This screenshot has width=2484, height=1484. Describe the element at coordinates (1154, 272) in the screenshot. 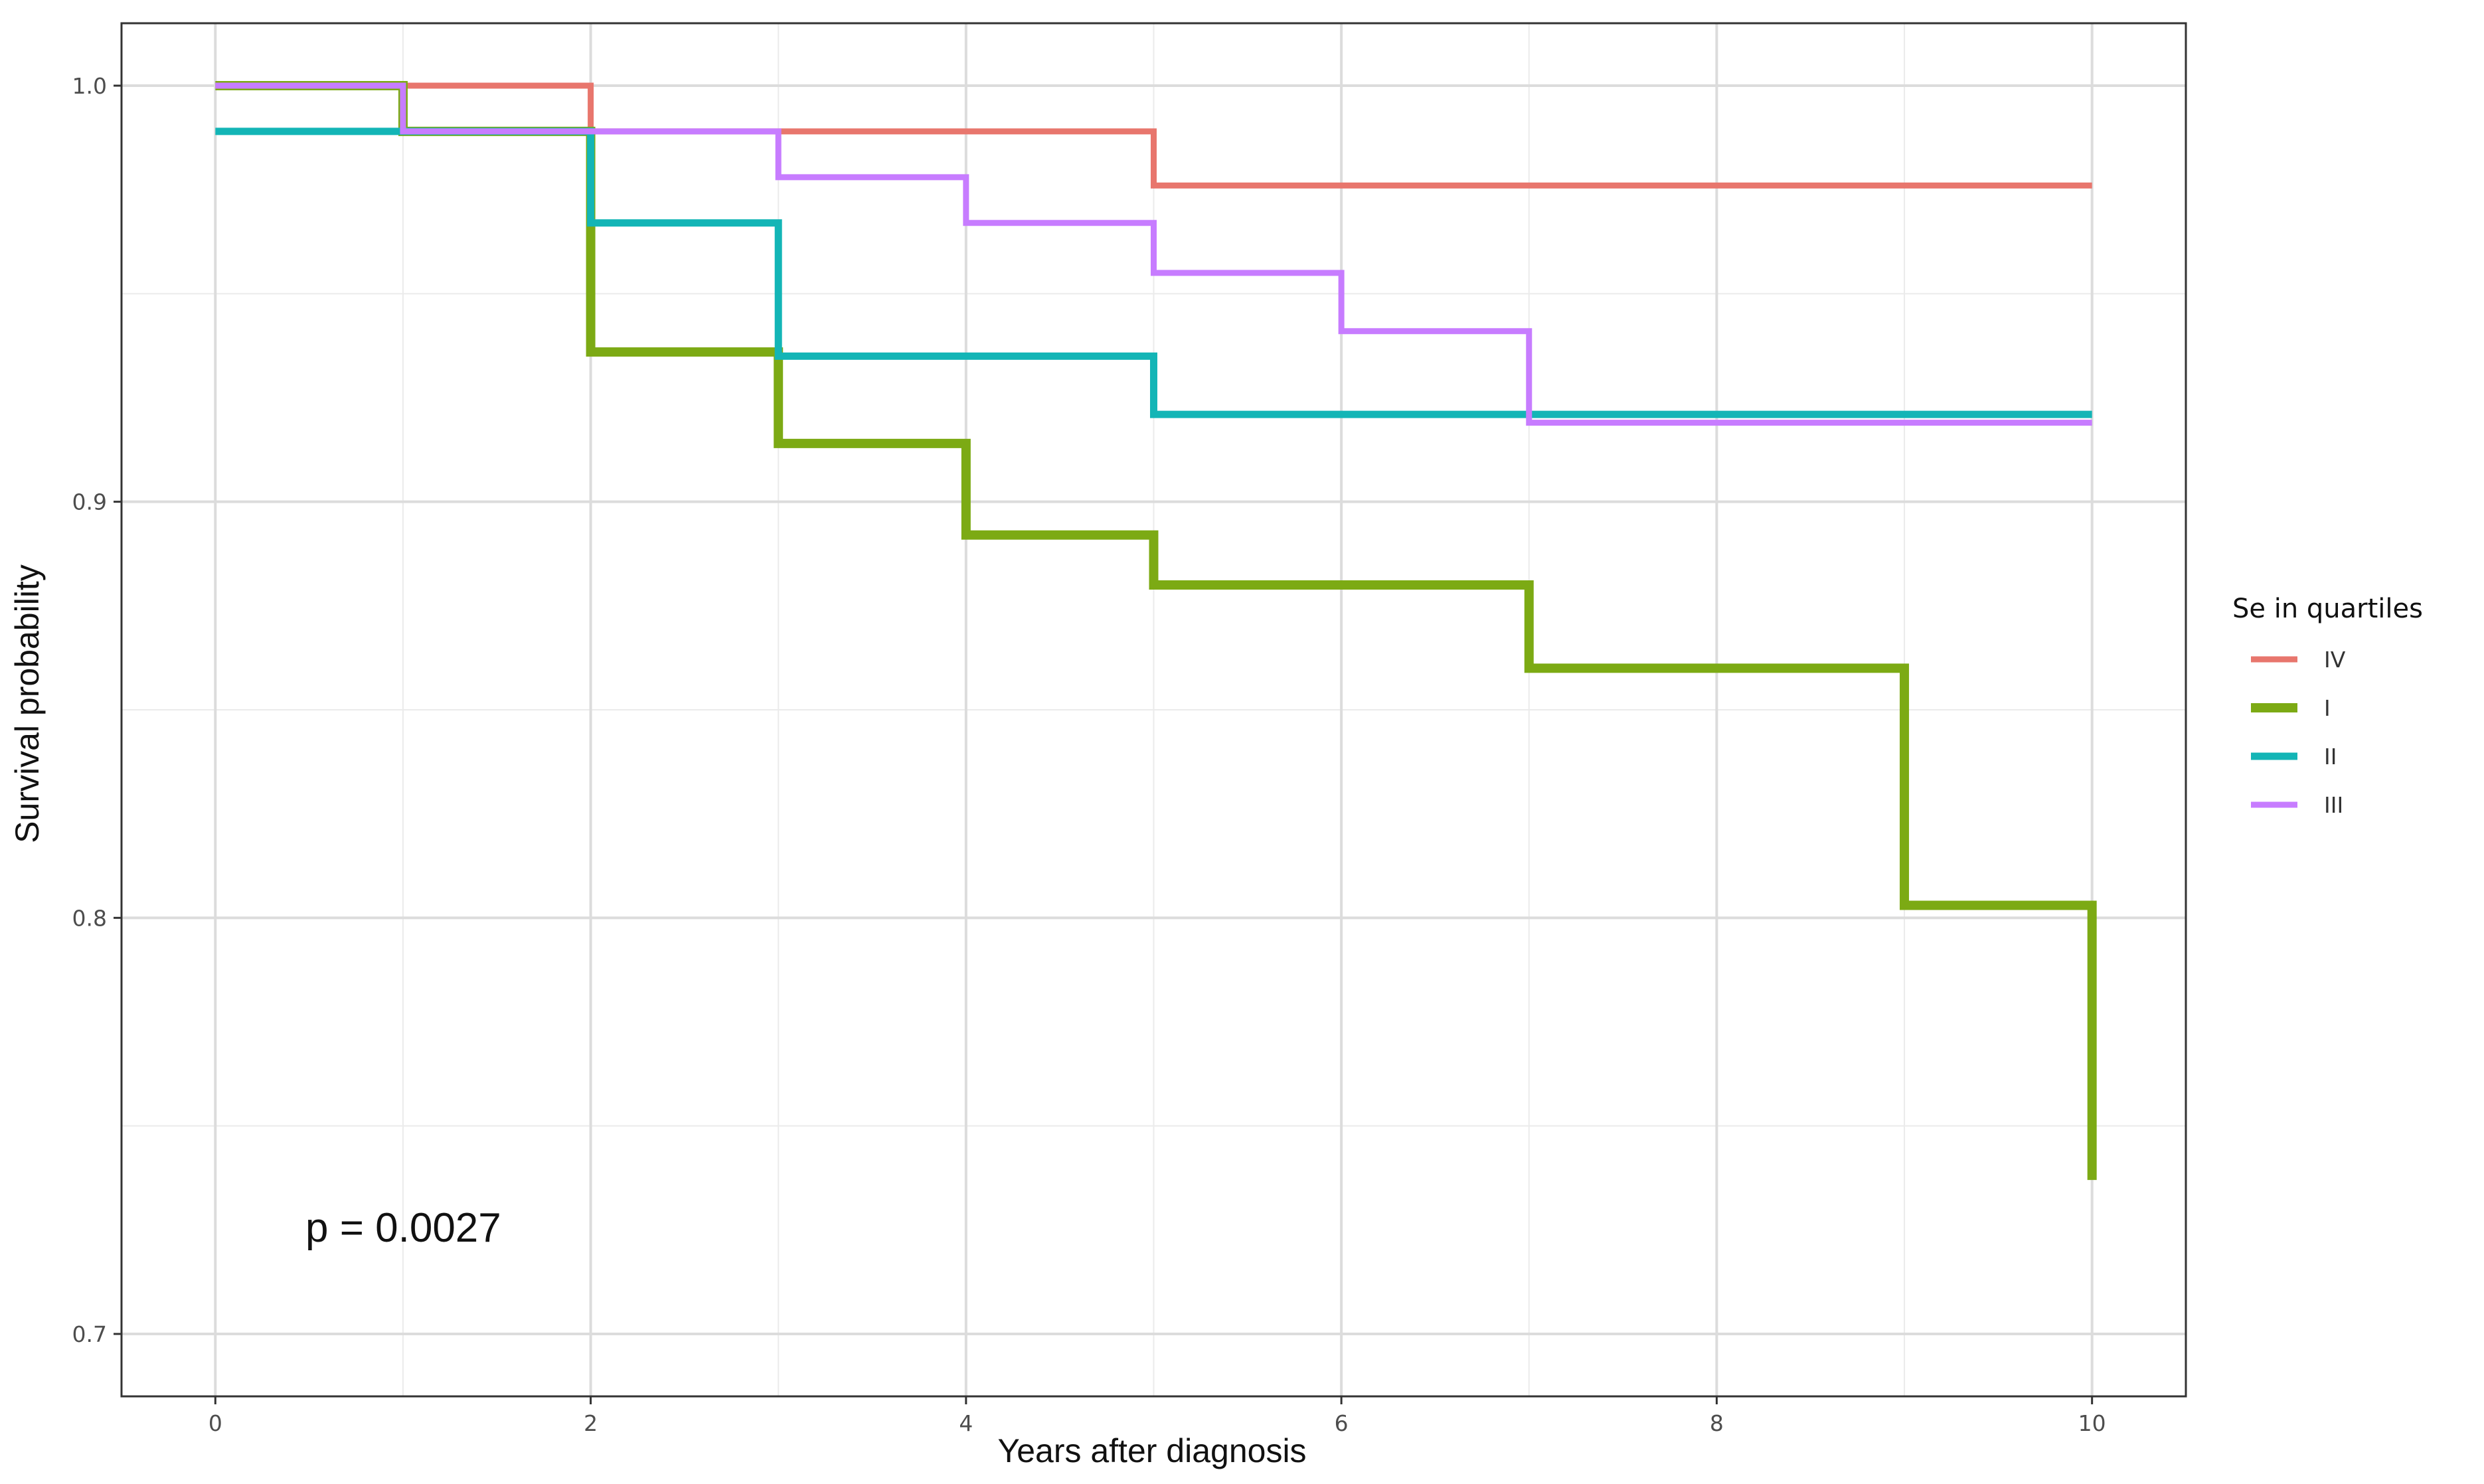

I see `survival-curve-ii` at that location.